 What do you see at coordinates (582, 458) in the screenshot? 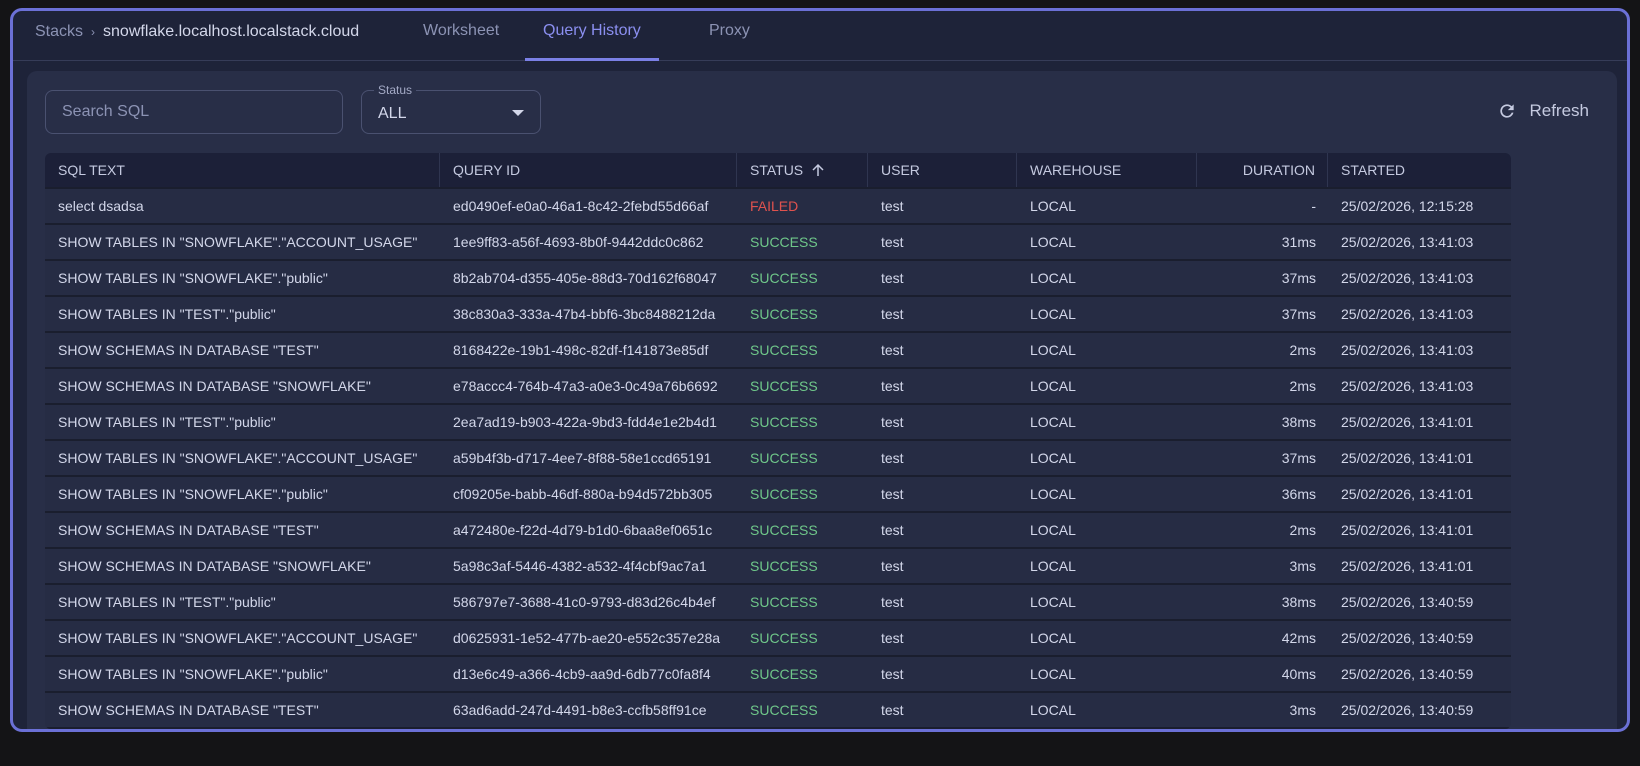
I see `cell-query-id: a59b4f3b-d717-4ee7-8f88-58e1ccd65191` at bounding box center [582, 458].